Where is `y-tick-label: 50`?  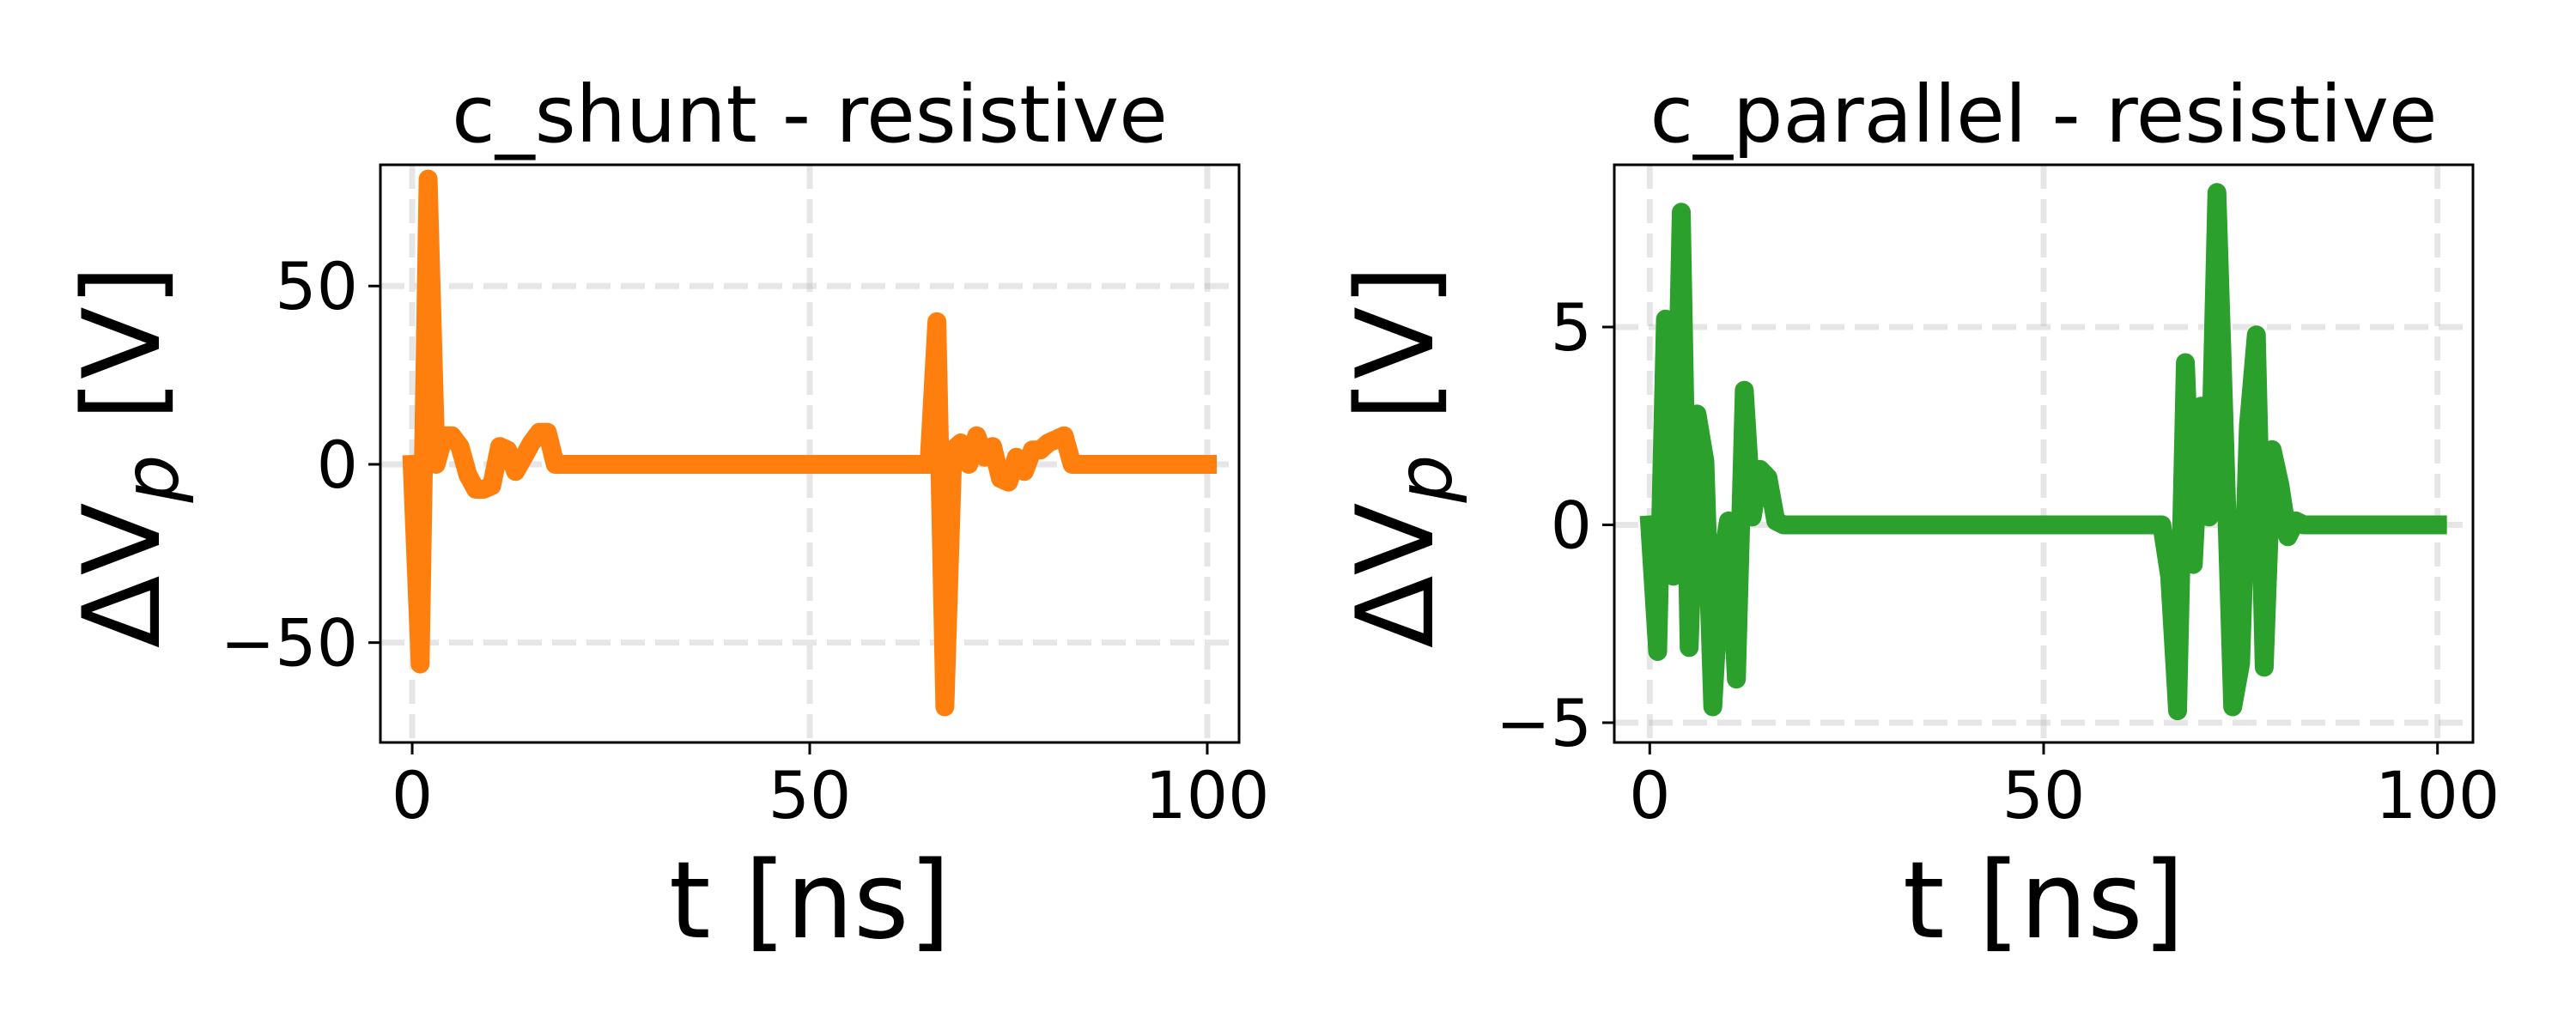
y-tick-label: 50 is located at coordinates (316, 286).